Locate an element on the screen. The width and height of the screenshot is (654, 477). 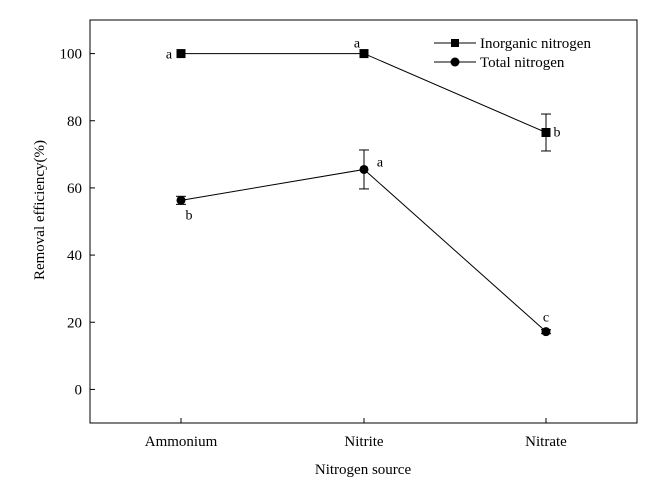
legend-label-total-nitrogen: Total nitrogen is located at coordinates (522, 63).